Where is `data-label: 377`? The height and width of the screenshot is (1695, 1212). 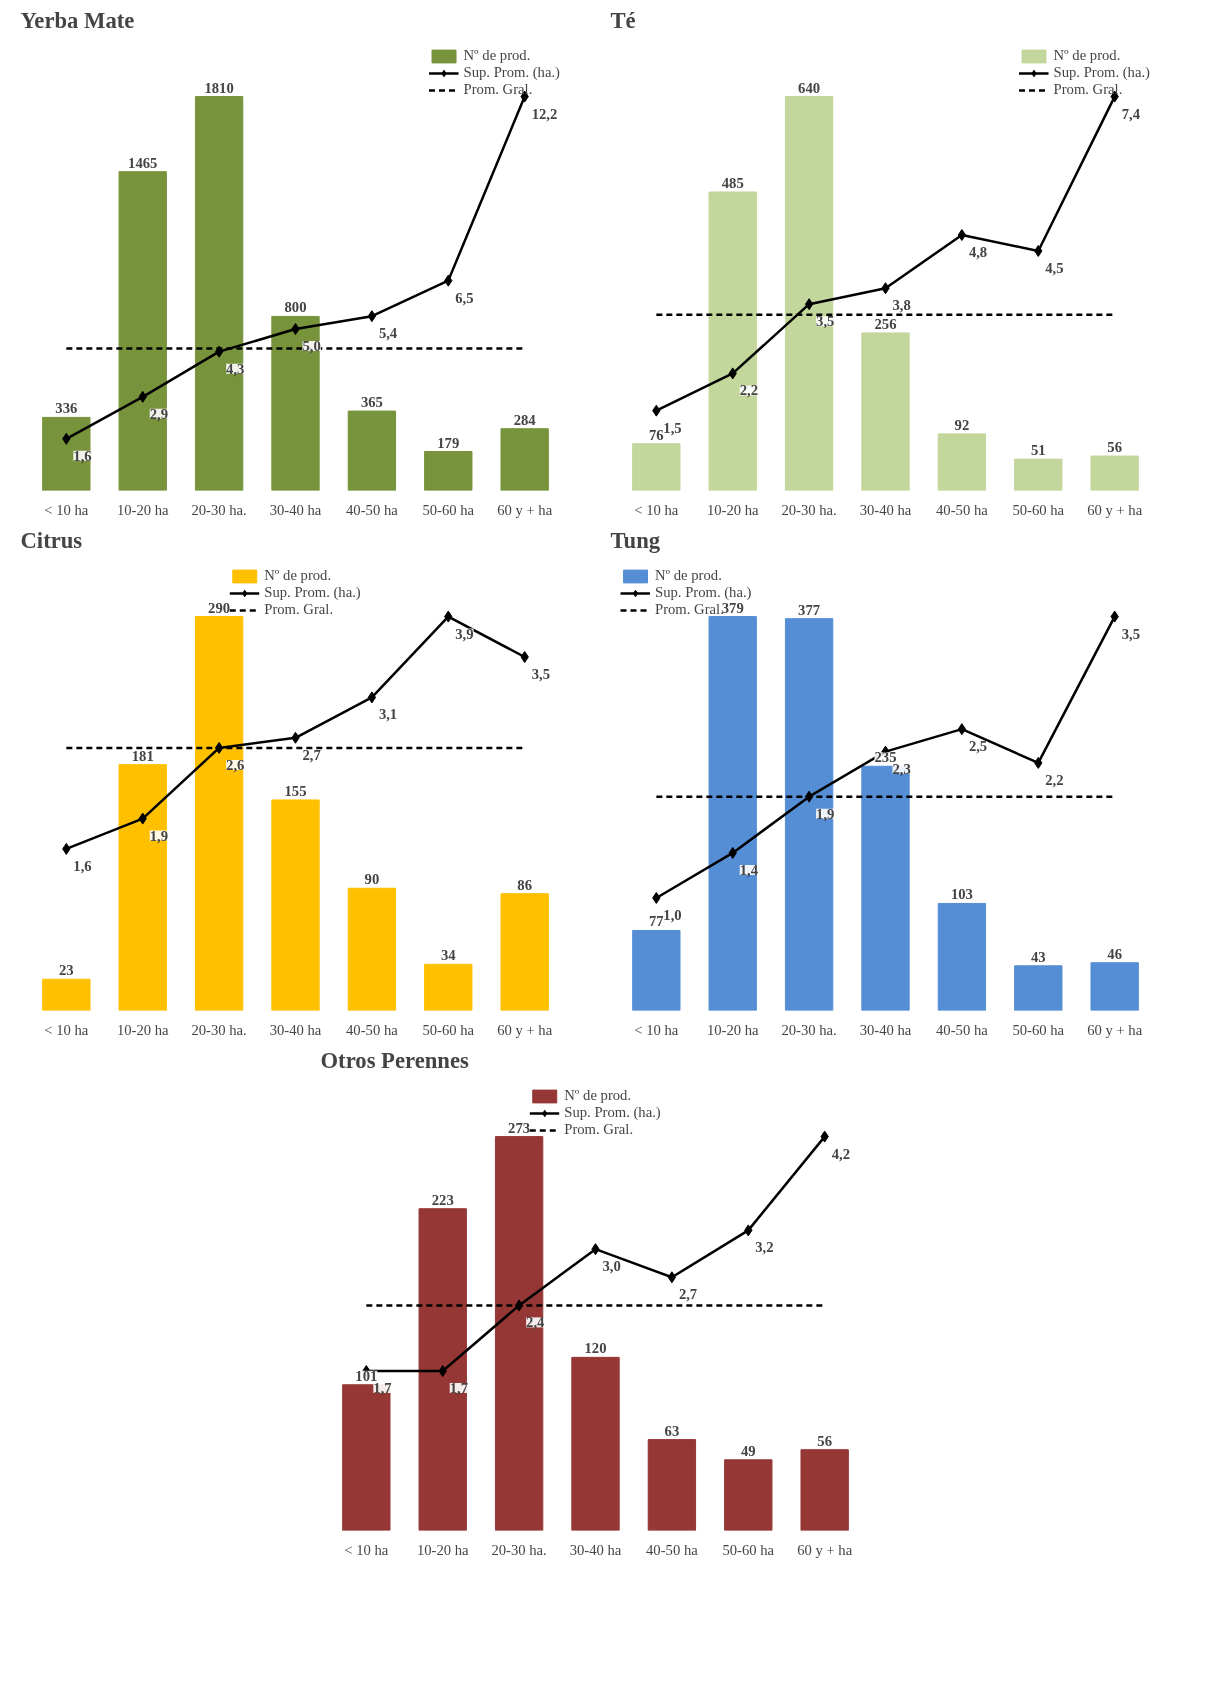
data-label: 377 is located at coordinates (809, 609).